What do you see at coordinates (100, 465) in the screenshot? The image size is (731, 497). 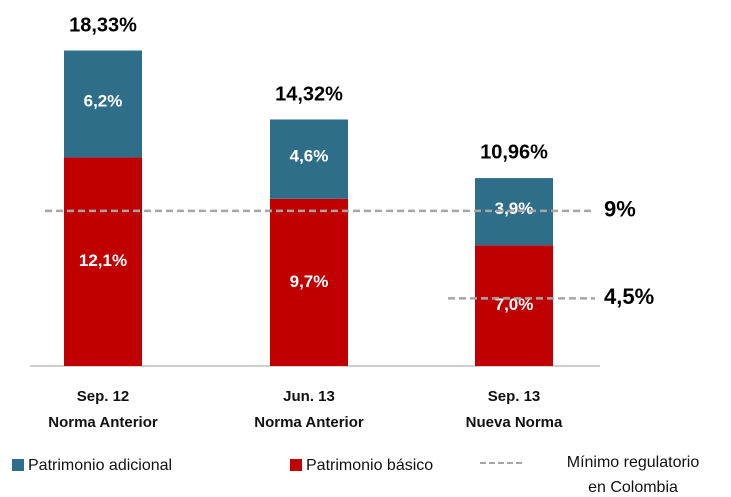 I see `legend-label: Patrimonio adicional` at bounding box center [100, 465].